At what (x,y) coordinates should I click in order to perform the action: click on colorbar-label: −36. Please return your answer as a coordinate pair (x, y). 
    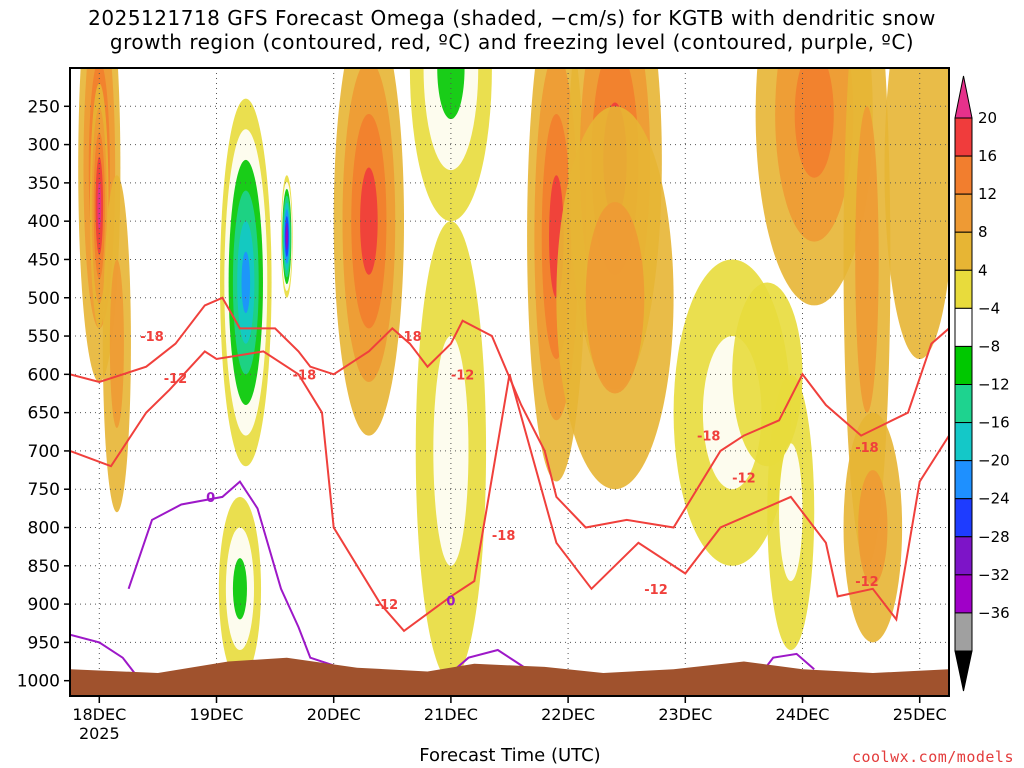
    Looking at the image, I should click on (994, 613).